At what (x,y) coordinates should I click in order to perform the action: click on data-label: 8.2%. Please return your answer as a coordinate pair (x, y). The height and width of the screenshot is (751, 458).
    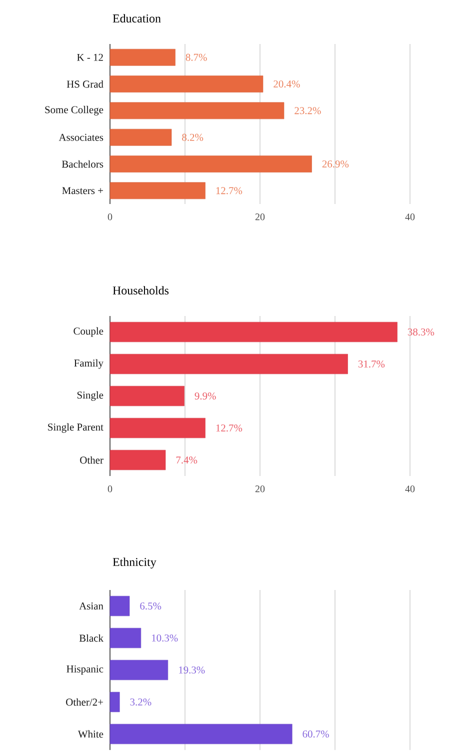
    Looking at the image, I should click on (193, 137).